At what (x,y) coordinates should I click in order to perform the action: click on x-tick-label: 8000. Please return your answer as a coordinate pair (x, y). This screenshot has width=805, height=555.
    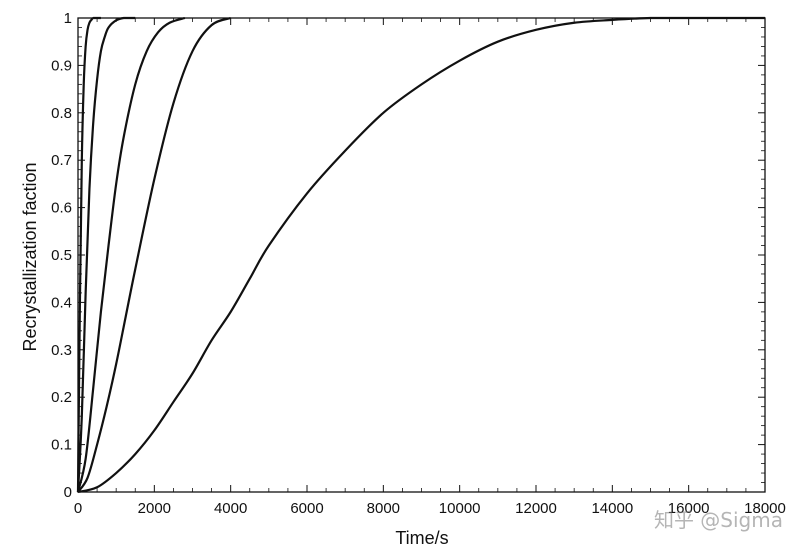
    Looking at the image, I should click on (383, 508).